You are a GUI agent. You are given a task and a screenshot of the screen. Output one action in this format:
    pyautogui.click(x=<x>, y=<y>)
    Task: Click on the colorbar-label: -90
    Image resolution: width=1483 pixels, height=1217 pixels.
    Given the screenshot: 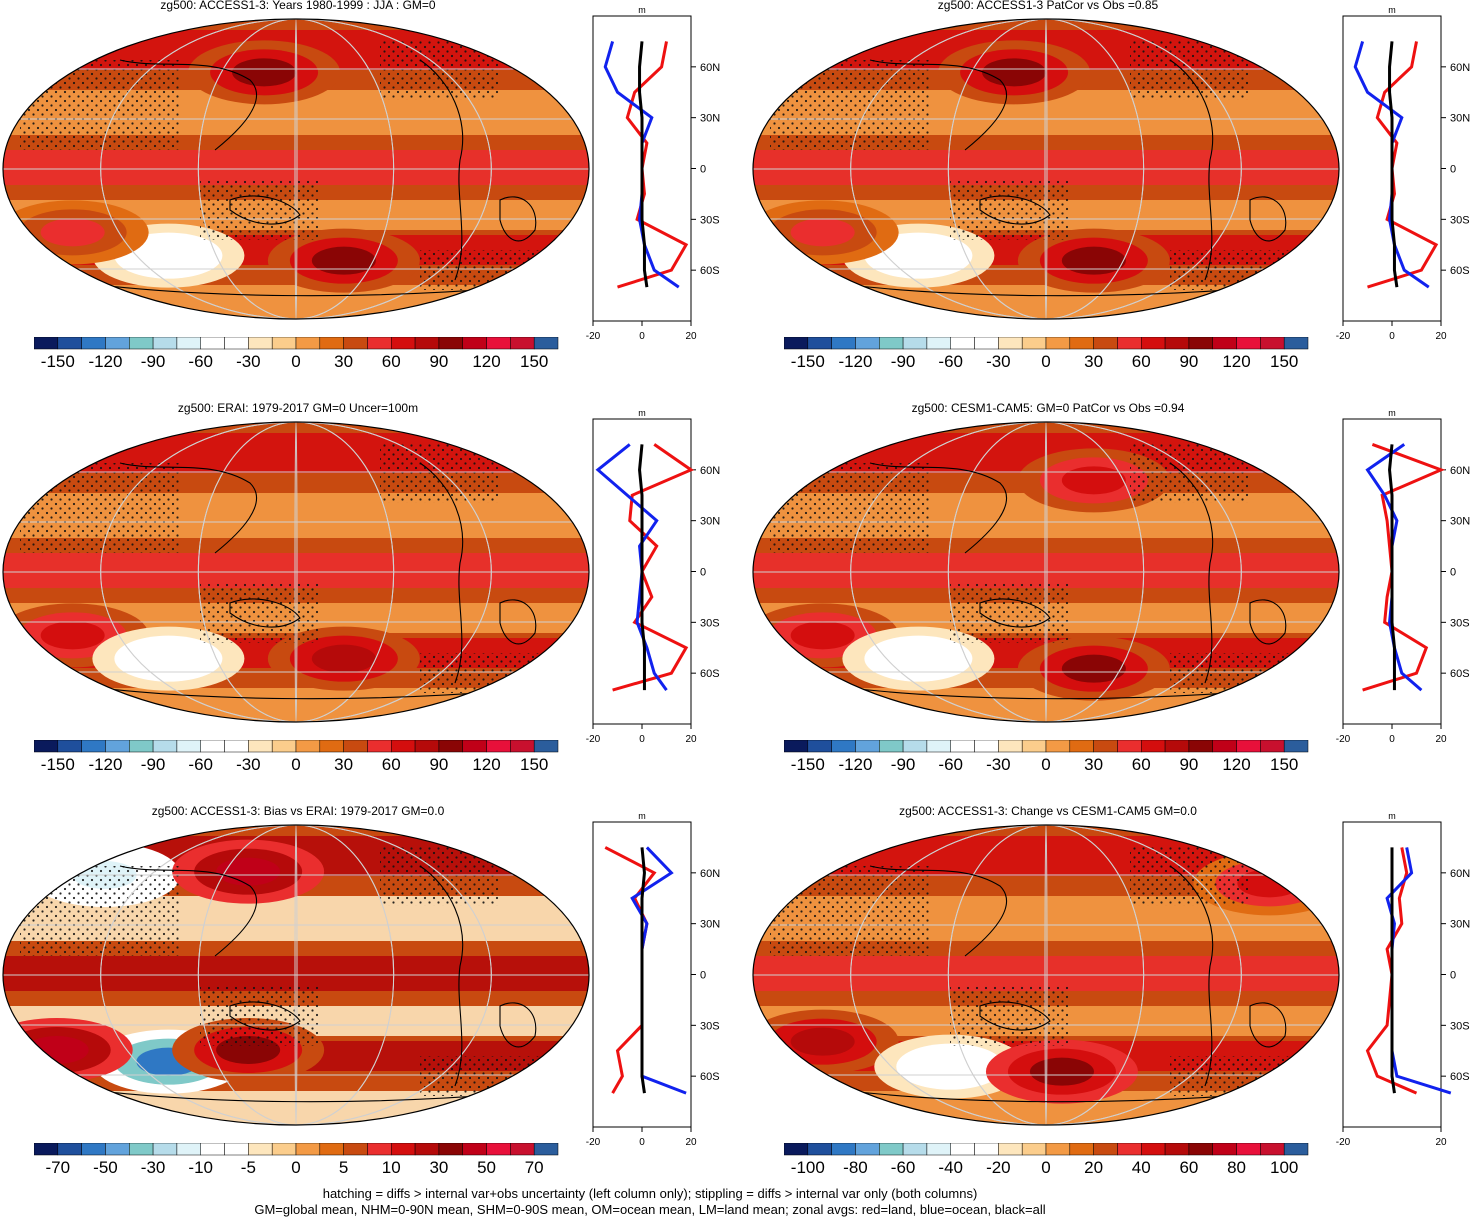 What is the action you would take?
    pyautogui.click(x=903, y=764)
    